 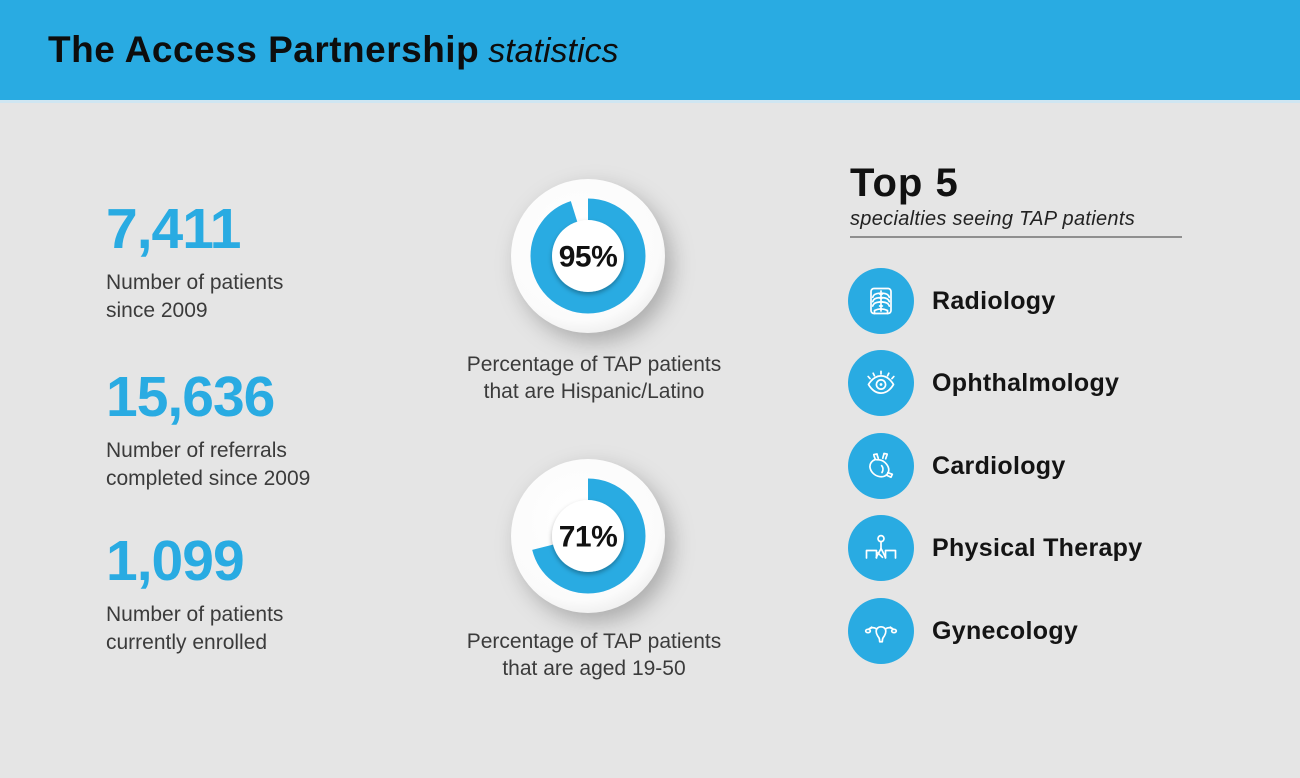 I want to click on specialty-label: Physical Therapy, so click(x=1037, y=547).